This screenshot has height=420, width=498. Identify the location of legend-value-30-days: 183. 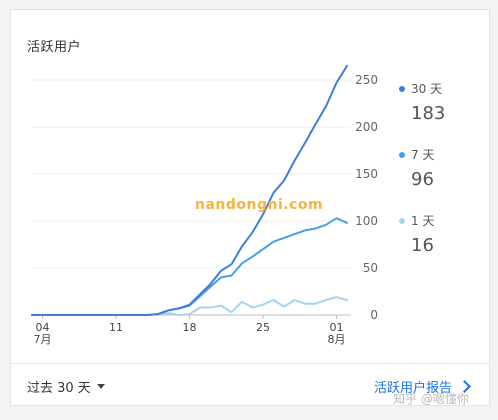
(428, 113).